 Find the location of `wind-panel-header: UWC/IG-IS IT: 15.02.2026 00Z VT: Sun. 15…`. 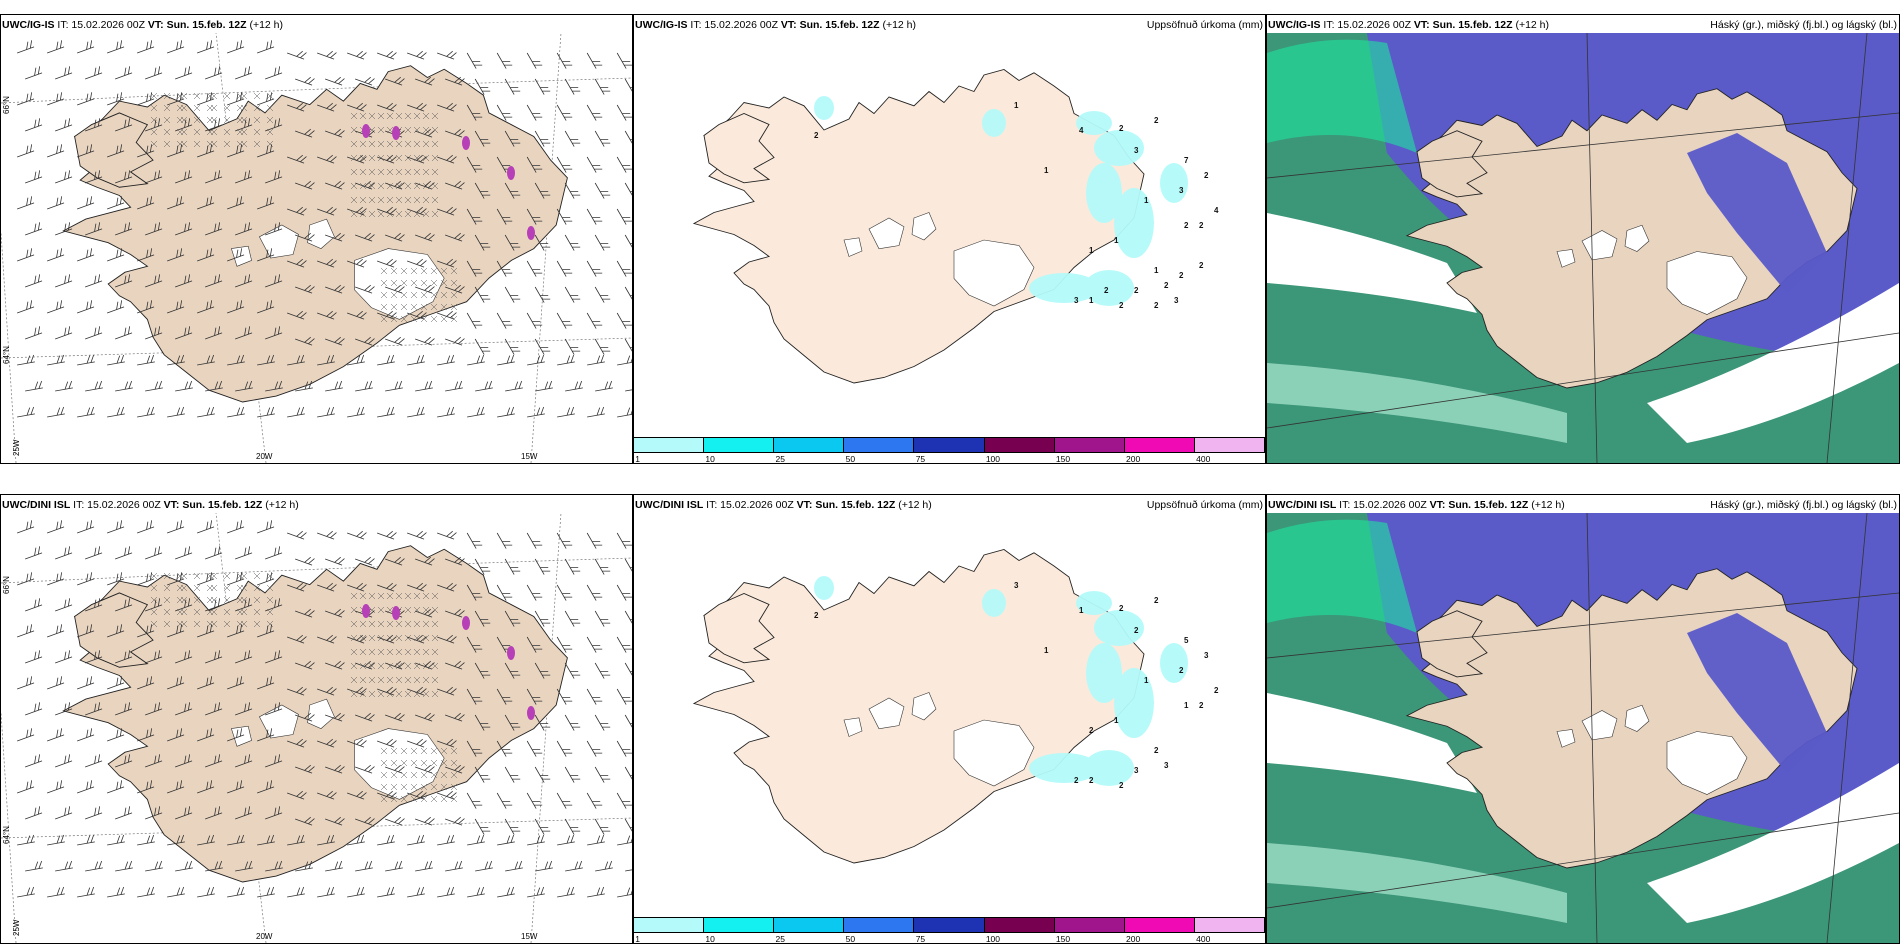

wind-panel-header: UWC/IG-IS IT: 15.02.2026 00Z VT: Sun. 15… is located at coordinates (142, 25).